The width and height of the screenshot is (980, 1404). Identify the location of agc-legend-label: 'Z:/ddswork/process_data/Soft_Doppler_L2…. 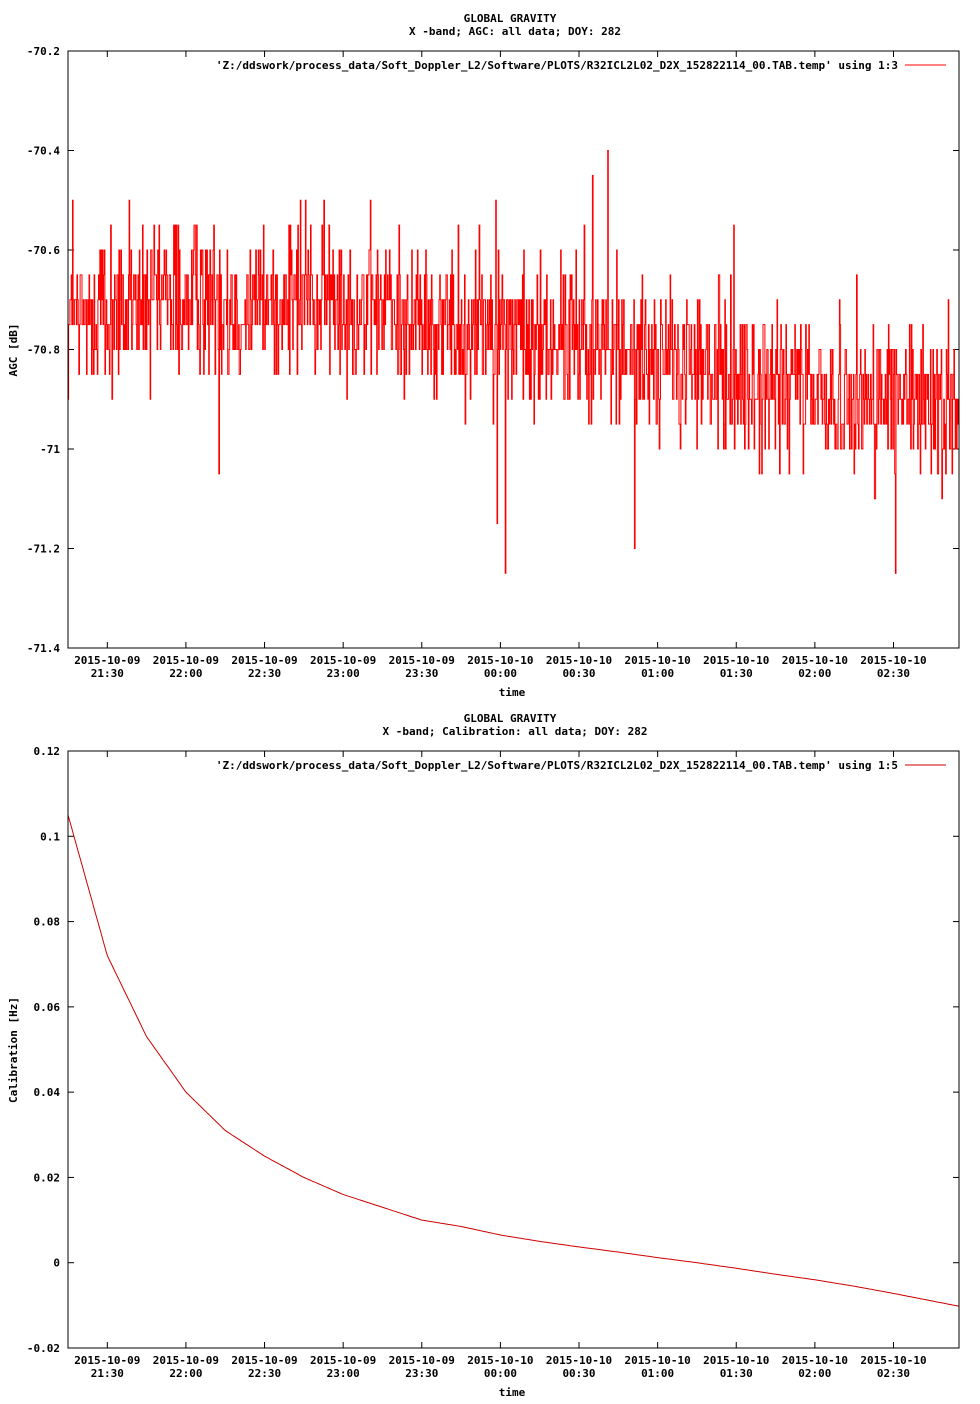
(557, 65).